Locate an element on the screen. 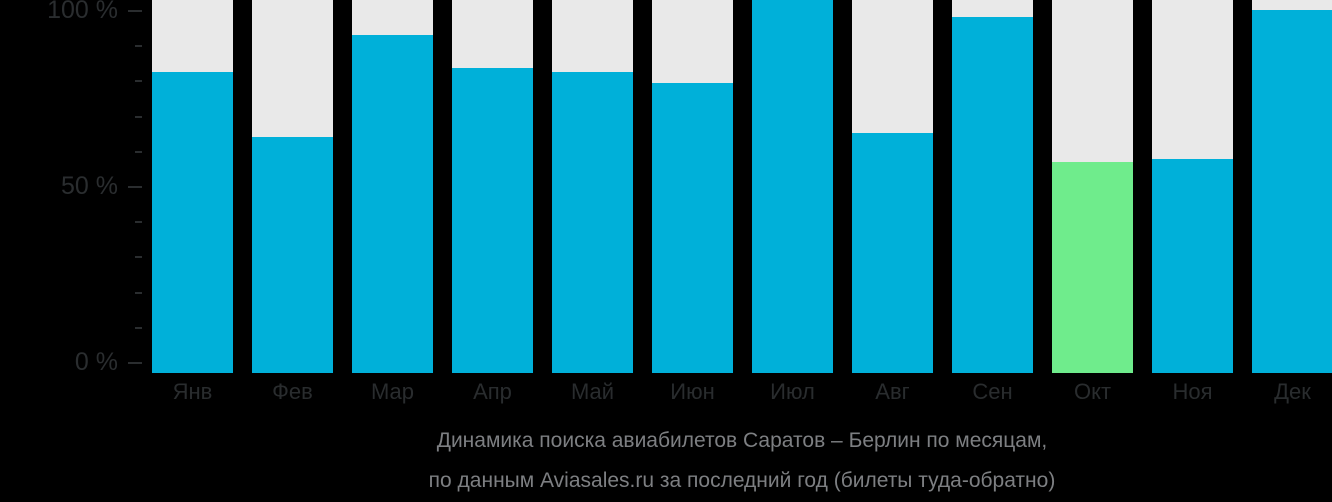 This screenshot has width=1332, height=502. y-axis-label-0: 0 % is located at coordinates (96, 362).